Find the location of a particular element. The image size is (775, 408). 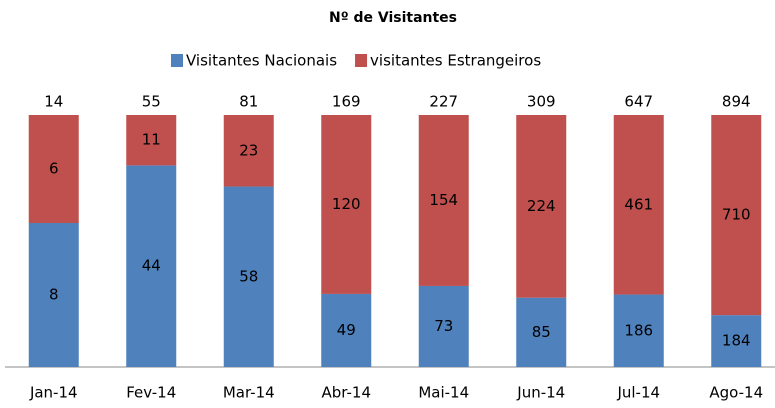

x-tick-label: Ago-14 is located at coordinates (736, 393).